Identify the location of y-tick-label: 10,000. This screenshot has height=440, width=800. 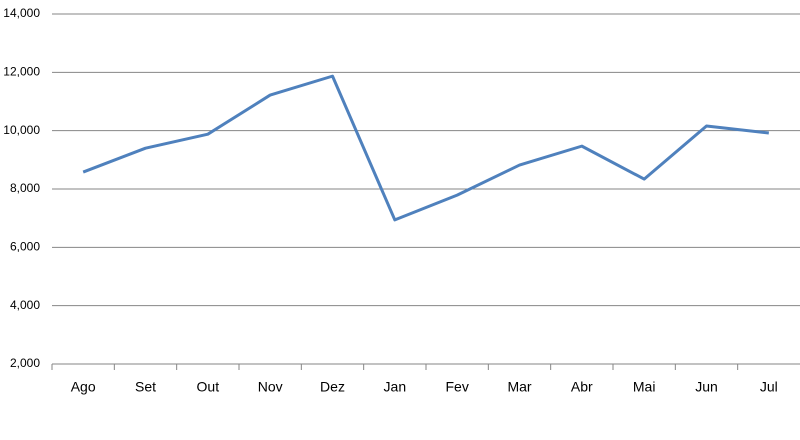
(21, 130).